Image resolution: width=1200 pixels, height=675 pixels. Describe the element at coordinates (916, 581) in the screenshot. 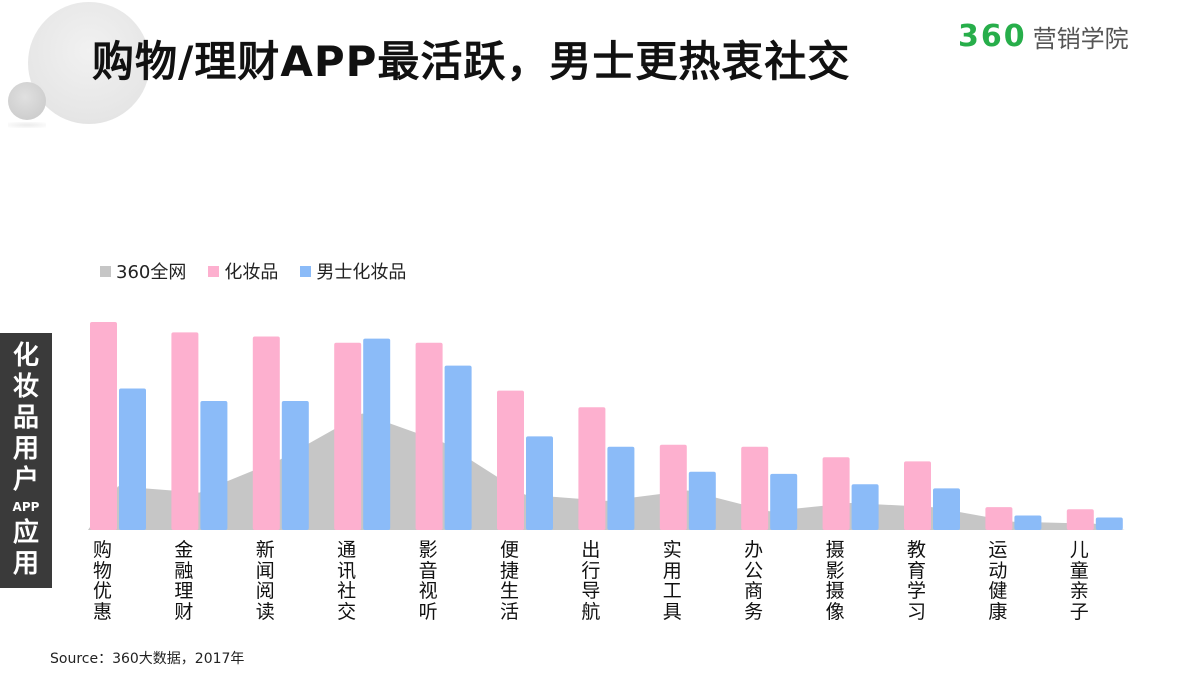

I see `x-tick-label: 教育学习` at that location.